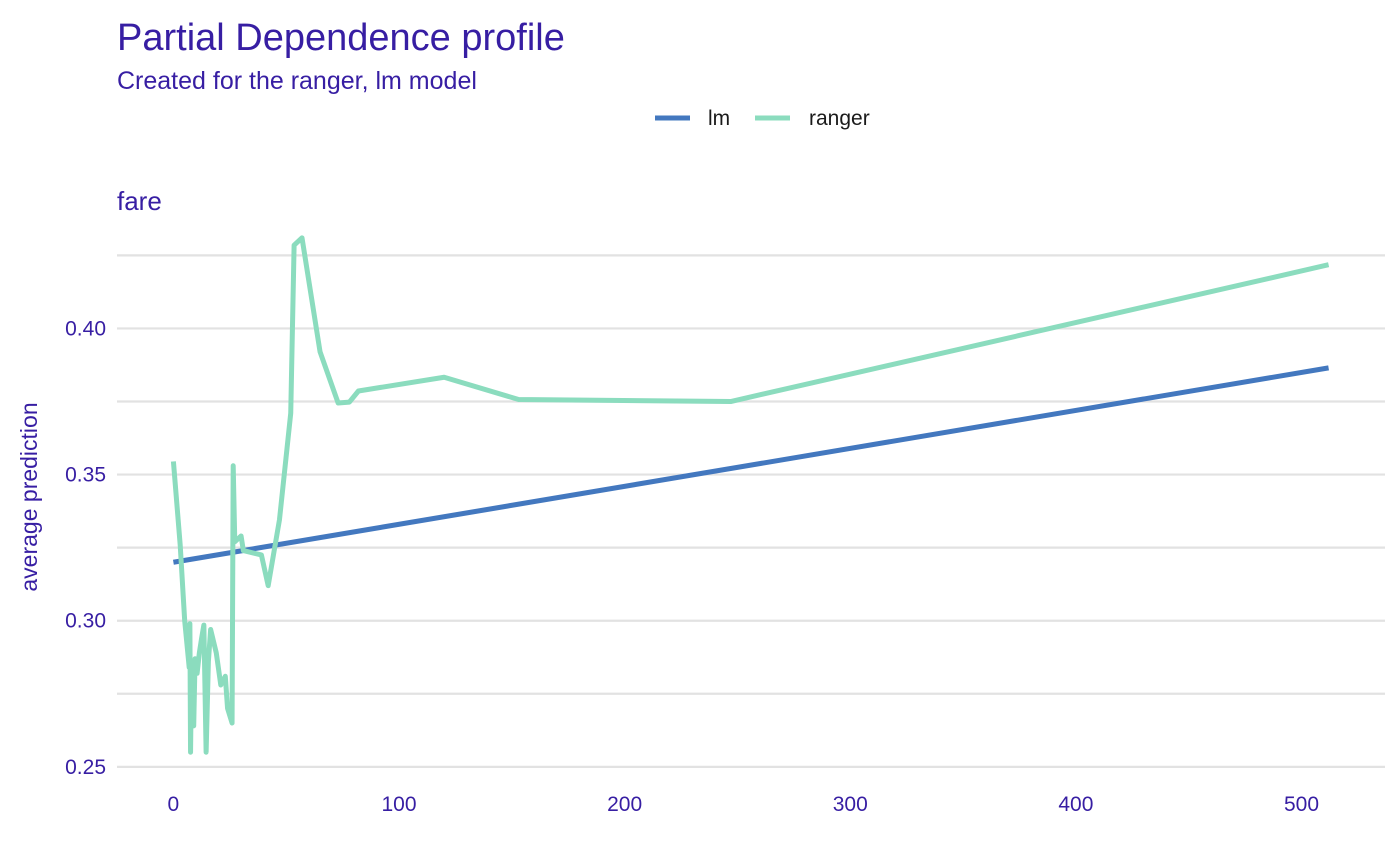 The image size is (1400, 866). What do you see at coordinates (29, 496) in the screenshot?
I see `y-axis-label: average prediction` at bounding box center [29, 496].